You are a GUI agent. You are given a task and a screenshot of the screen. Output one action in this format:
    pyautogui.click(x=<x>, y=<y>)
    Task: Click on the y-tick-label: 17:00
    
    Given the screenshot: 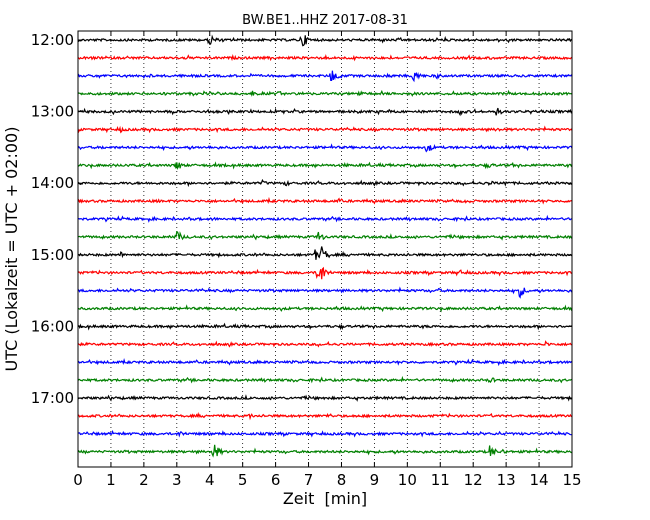 What is the action you would take?
    pyautogui.click(x=52, y=398)
    